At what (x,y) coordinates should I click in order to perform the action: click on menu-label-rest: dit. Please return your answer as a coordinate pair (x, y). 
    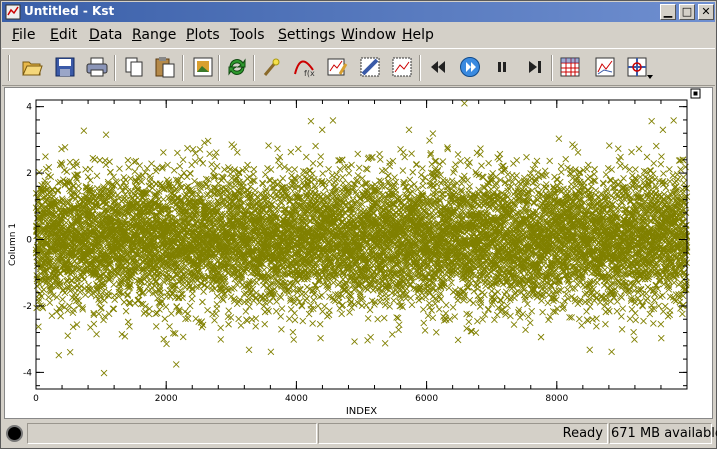
    Looking at the image, I should click on (68, 35).